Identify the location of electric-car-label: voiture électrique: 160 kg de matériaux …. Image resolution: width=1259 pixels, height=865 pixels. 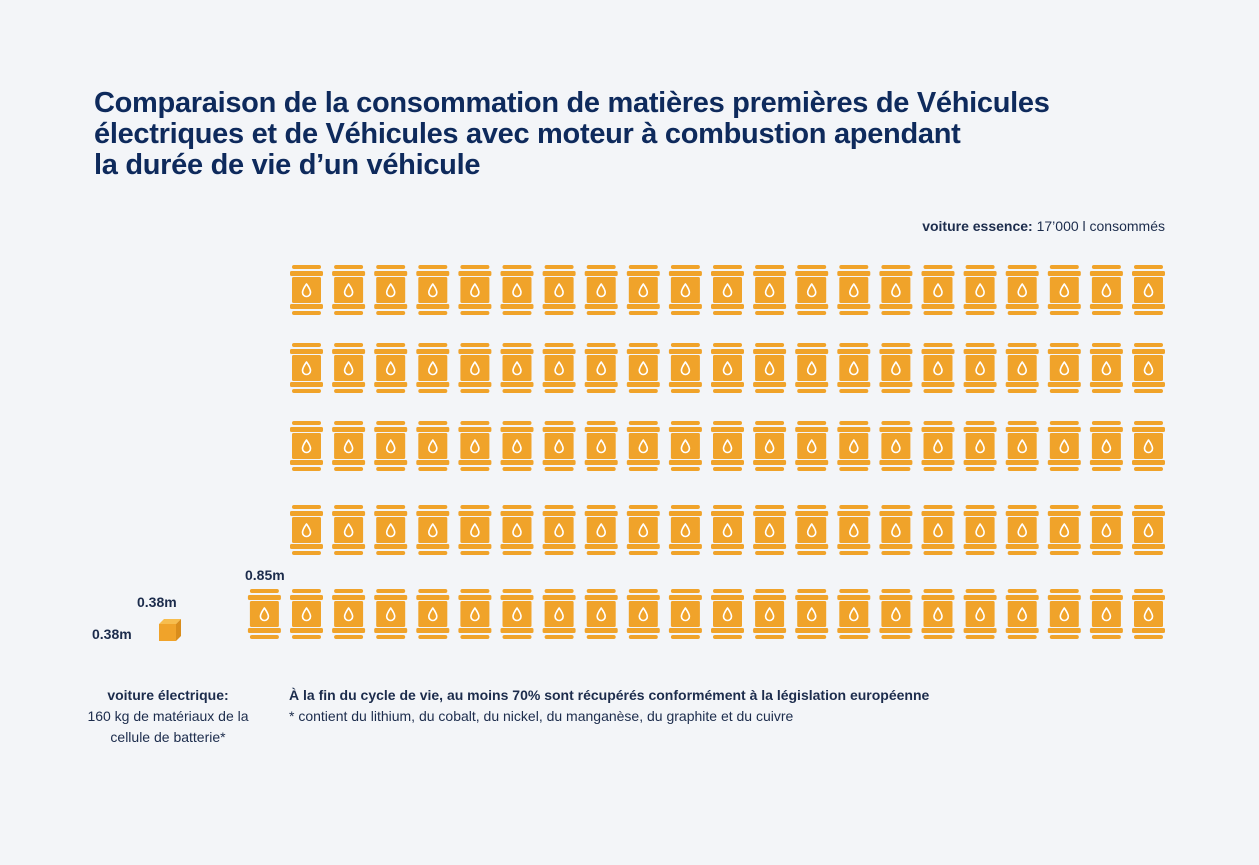
(168, 716).